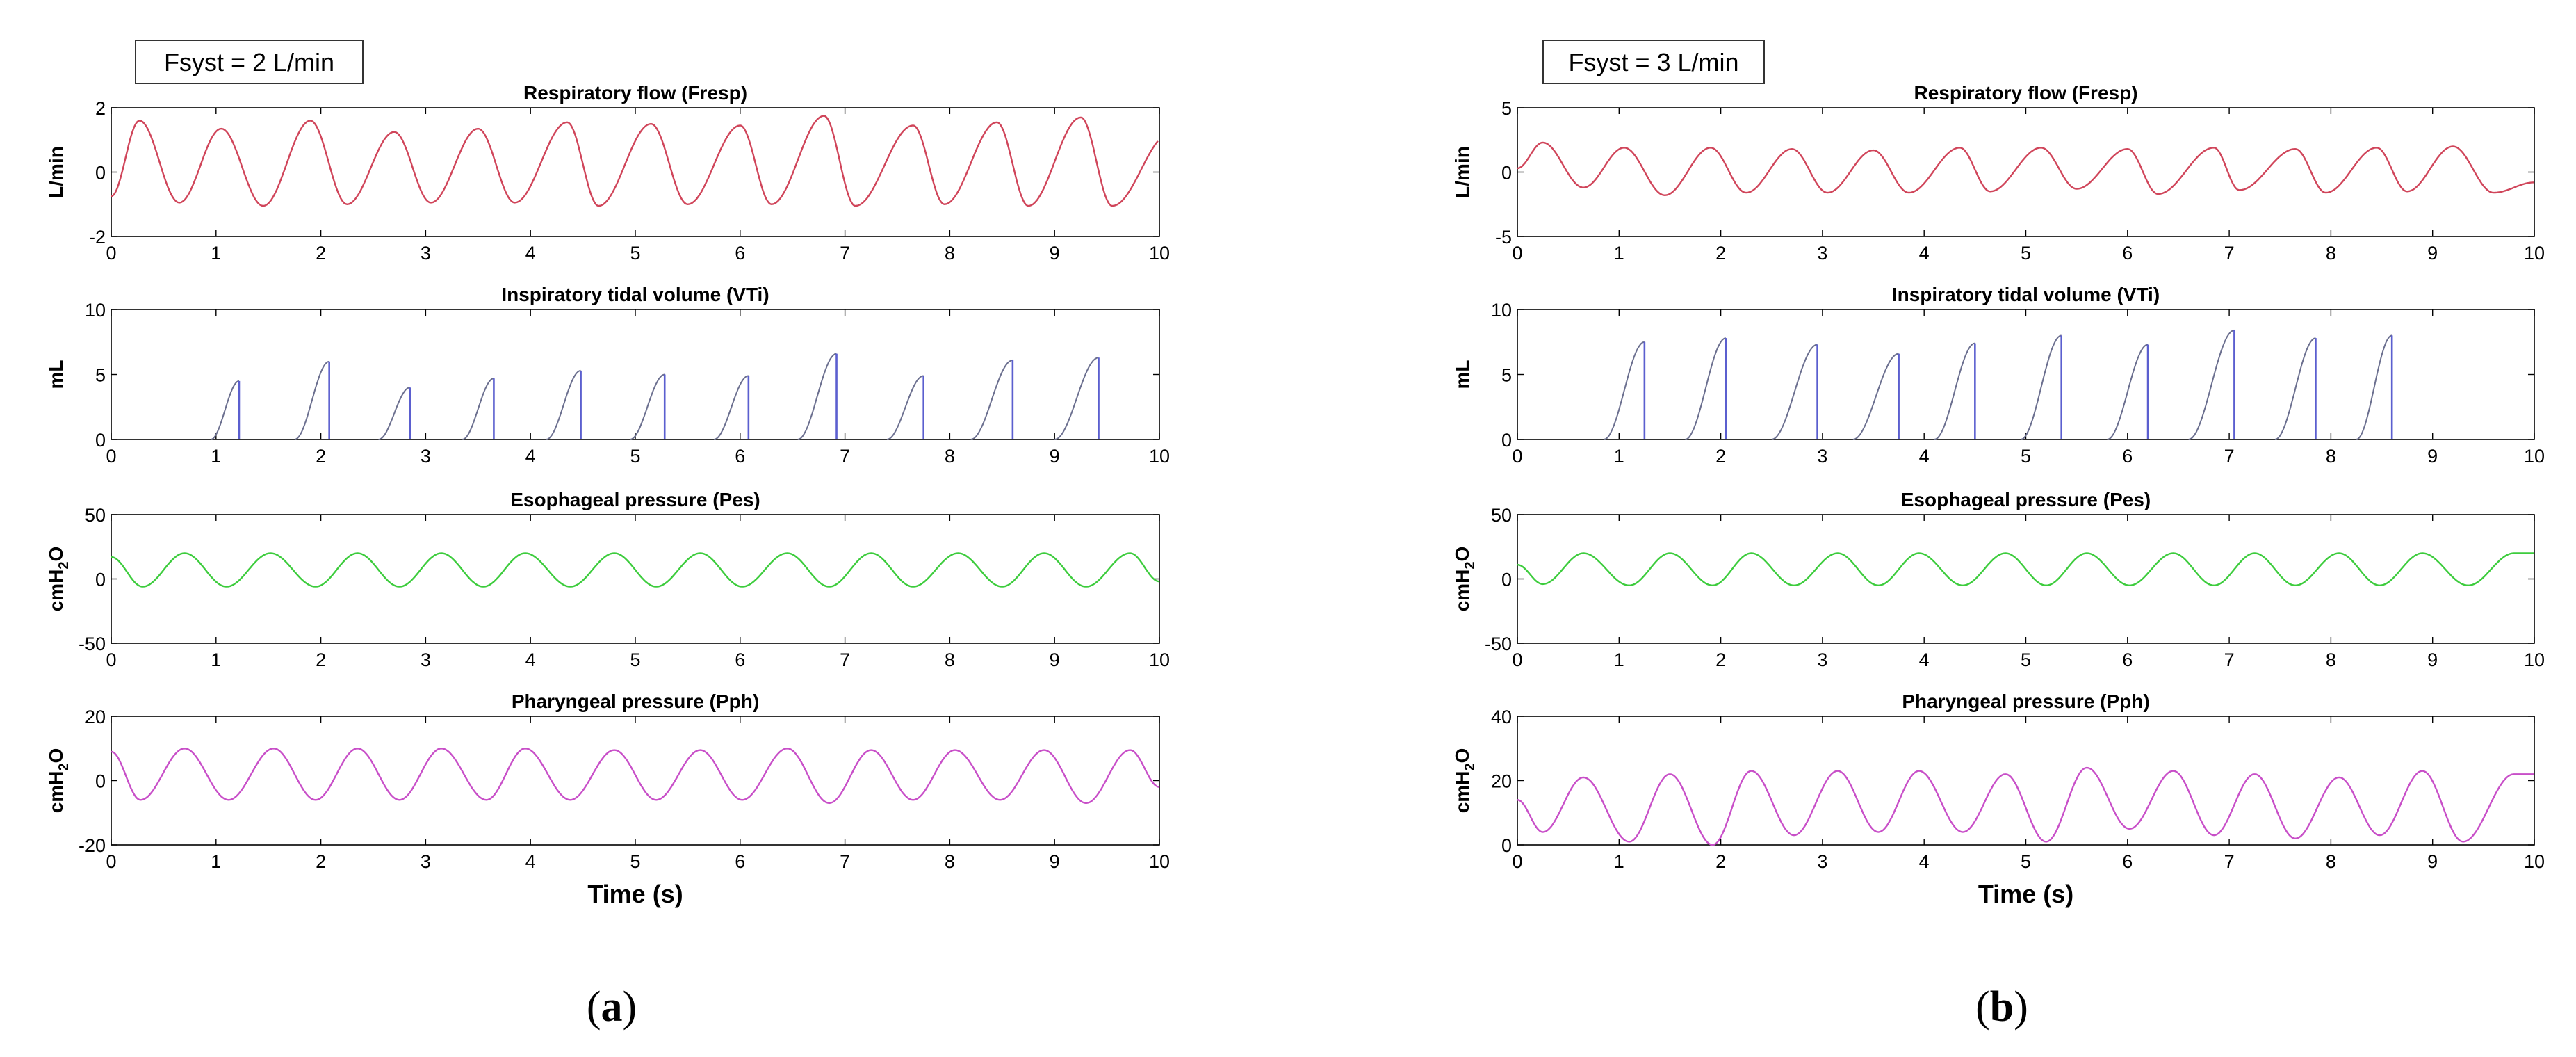 The height and width of the screenshot is (1057, 2576). Describe the element at coordinates (2026, 294) in the screenshot. I see `subplot-title: Inspiratory tidal volume (VTi)` at that location.